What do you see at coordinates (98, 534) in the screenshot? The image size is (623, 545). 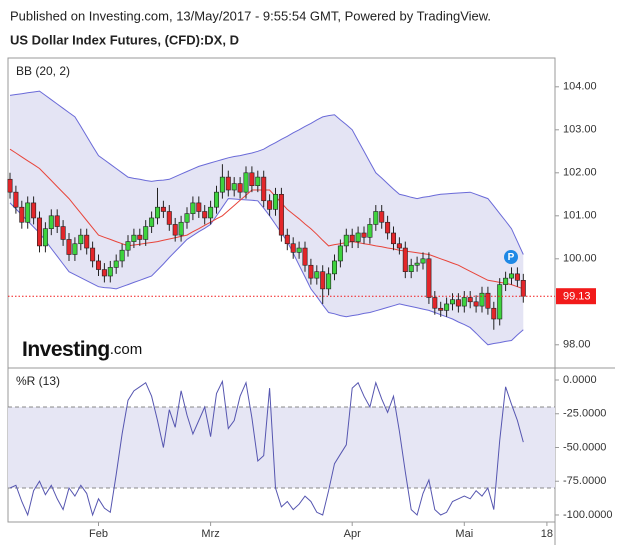 I see `x-tick-label: Feb` at bounding box center [98, 534].